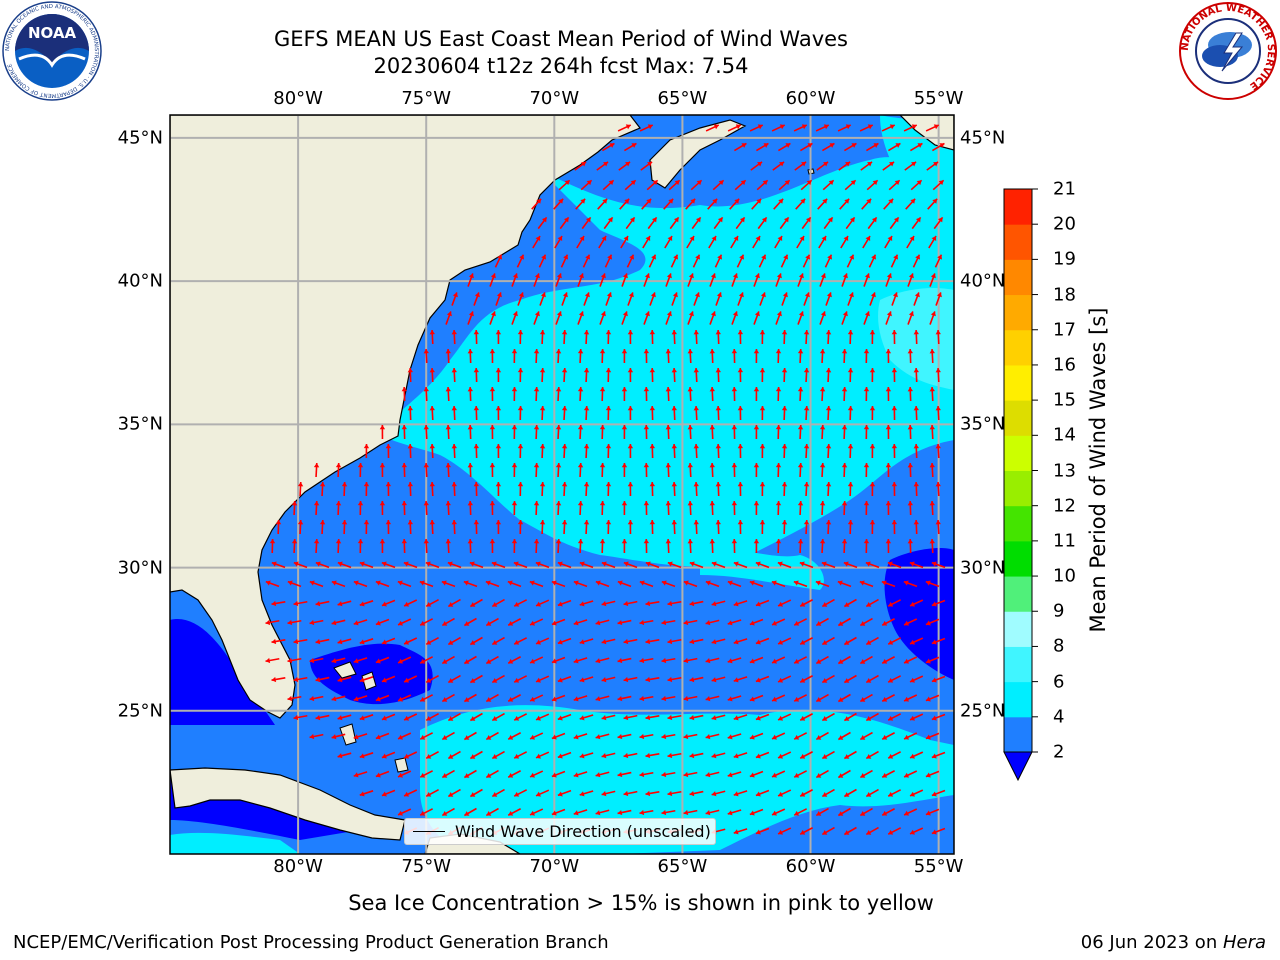 The height and width of the screenshot is (960, 1280). Describe the element at coordinates (1151, 942) in the screenshot. I see `footer-date-text: 06 Jun 2023 on` at that location.